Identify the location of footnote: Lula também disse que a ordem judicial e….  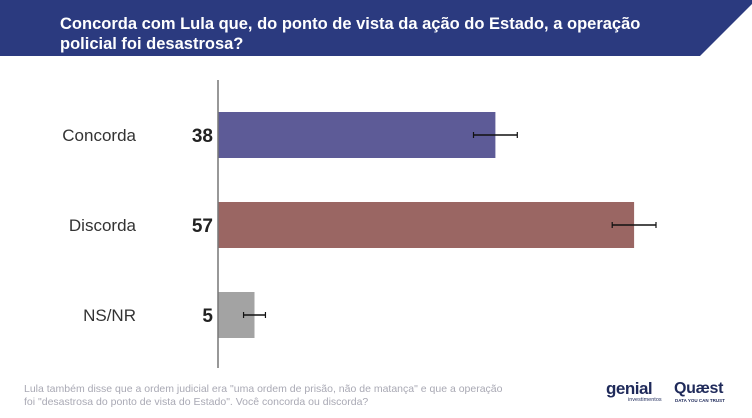
(263, 395).